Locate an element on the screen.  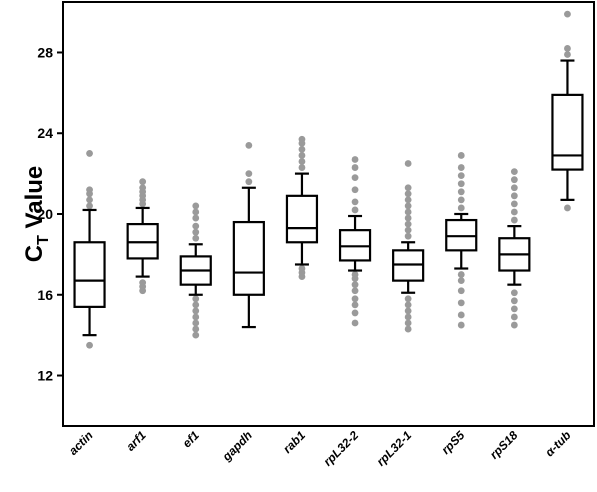
y-axis-ticks: 12 16 20 24 28 is located at coordinates (50, 214).